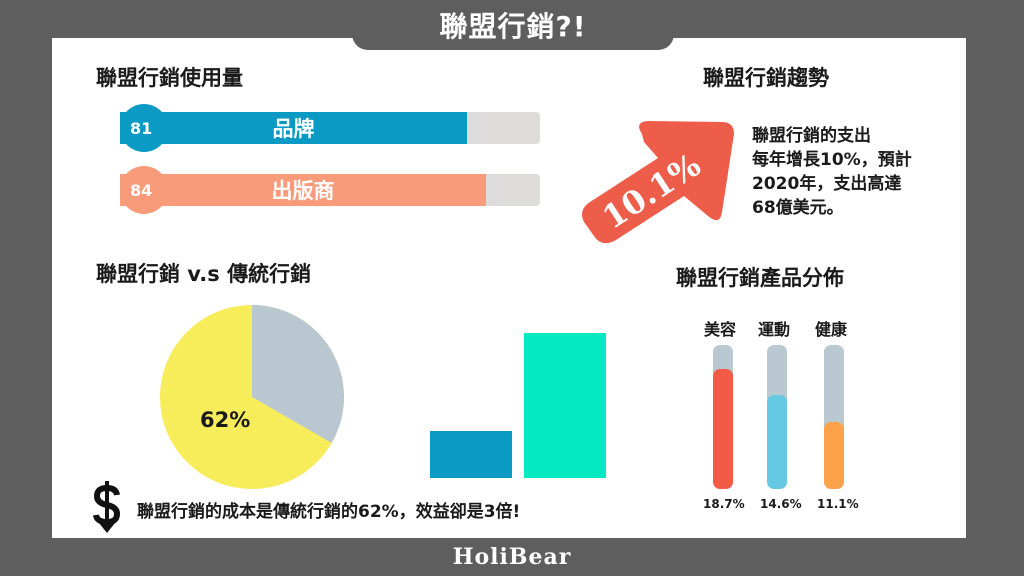  Describe the element at coordinates (169, 78) in the screenshot. I see `usage-title: 聯盟行銷使用量` at that location.